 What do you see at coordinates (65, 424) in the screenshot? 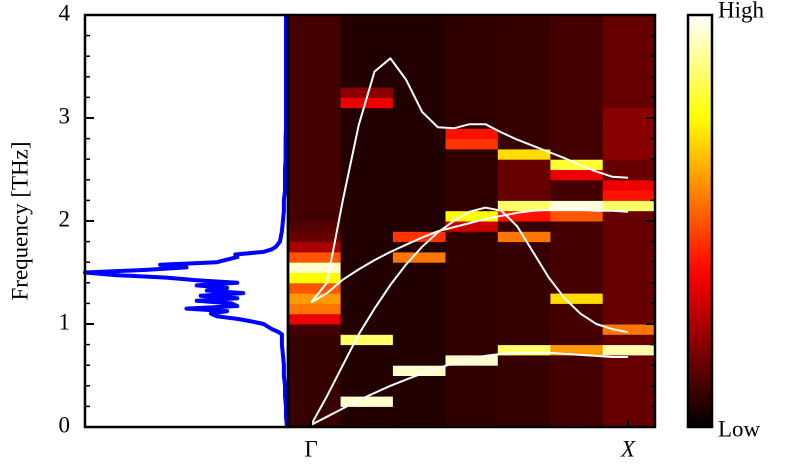
I see `y-tick-label: 0` at bounding box center [65, 424].